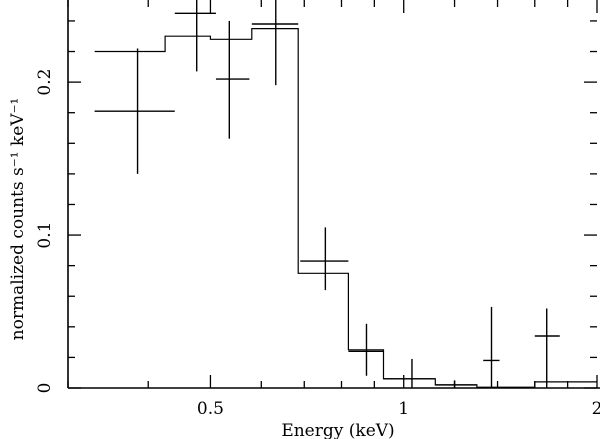 The image size is (600, 439). Describe the element at coordinates (403, 409) in the screenshot. I see `x-tick-label: 1` at that location.